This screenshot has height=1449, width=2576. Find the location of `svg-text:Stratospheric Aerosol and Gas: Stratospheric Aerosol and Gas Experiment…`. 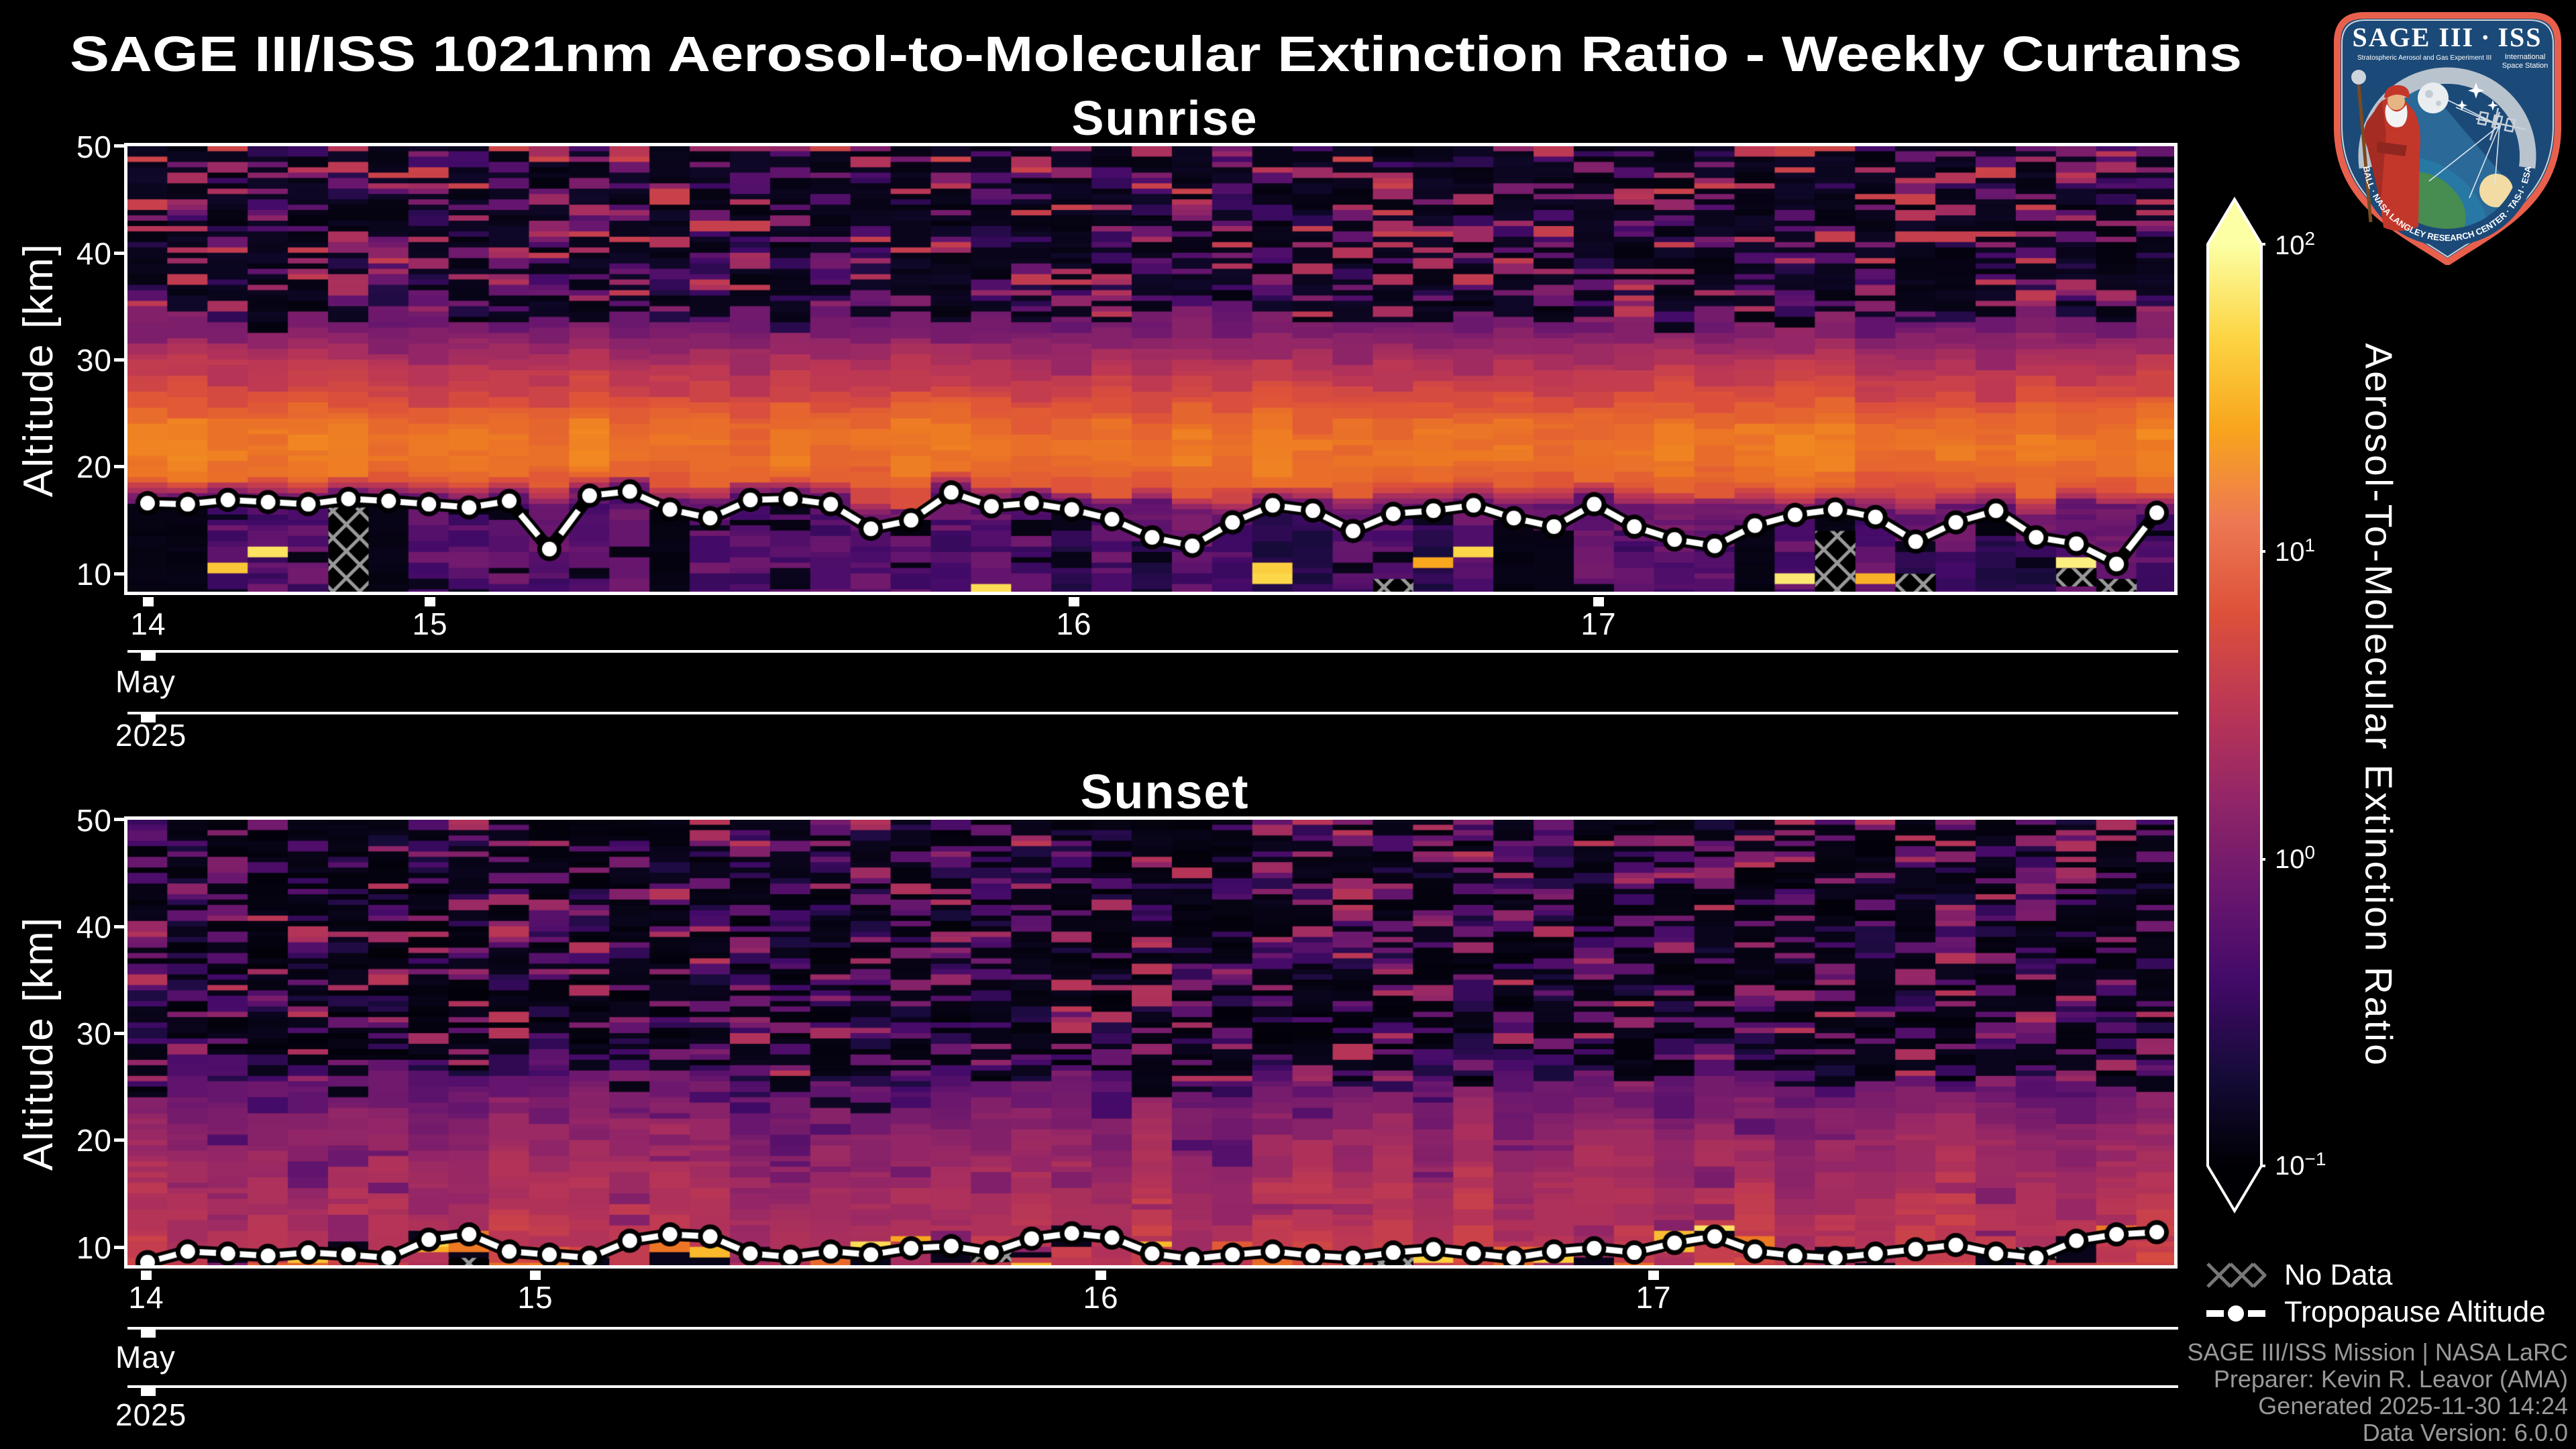

svg-text:Stratospheric Aerosol and Gas: Stratospheric Aerosol and Gas Experiment… is located at coordinates (2424, 58).